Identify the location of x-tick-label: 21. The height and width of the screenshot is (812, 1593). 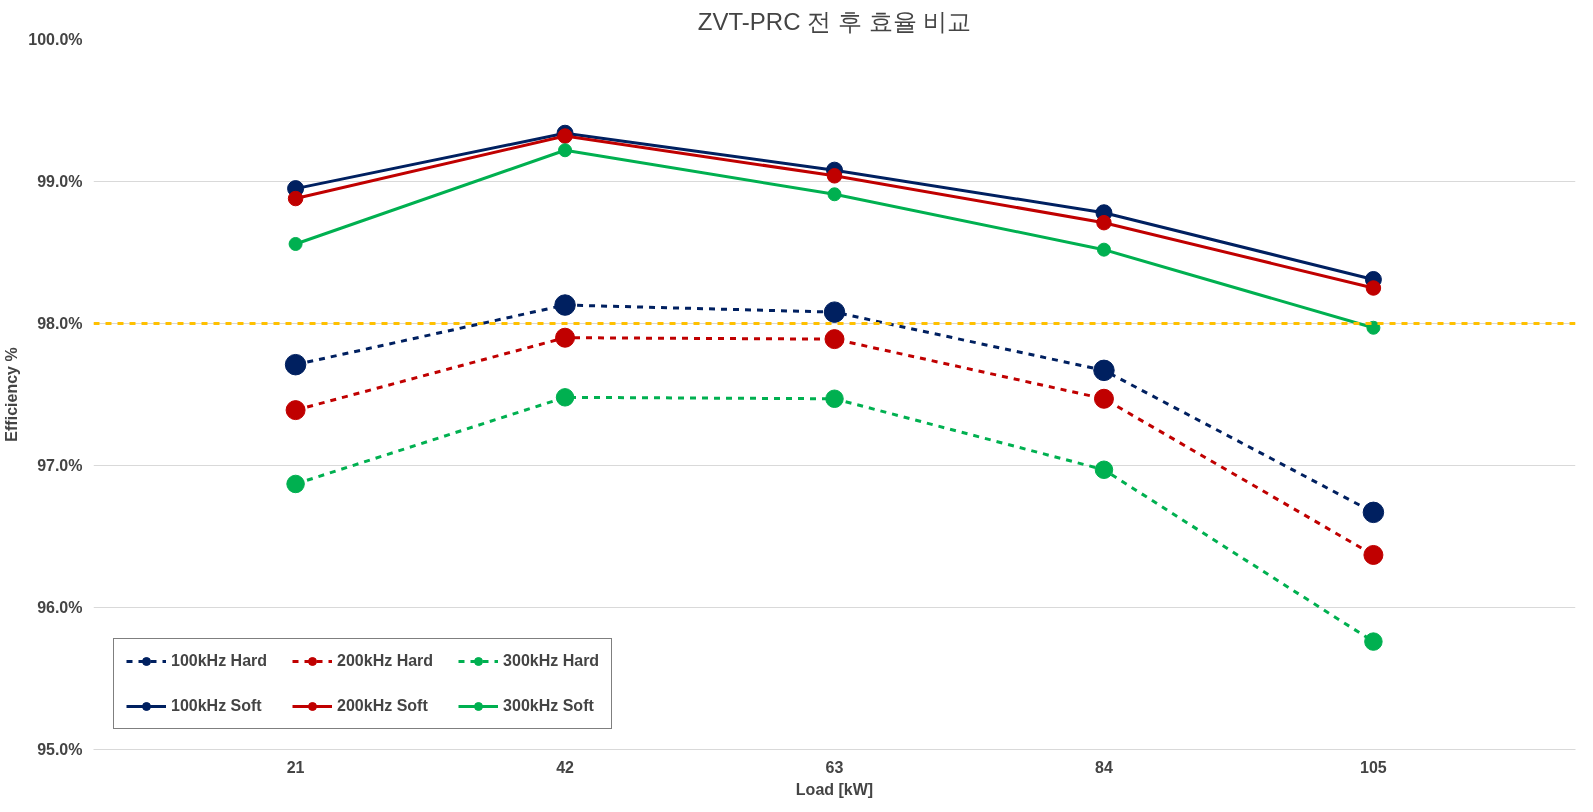
(295, 767).